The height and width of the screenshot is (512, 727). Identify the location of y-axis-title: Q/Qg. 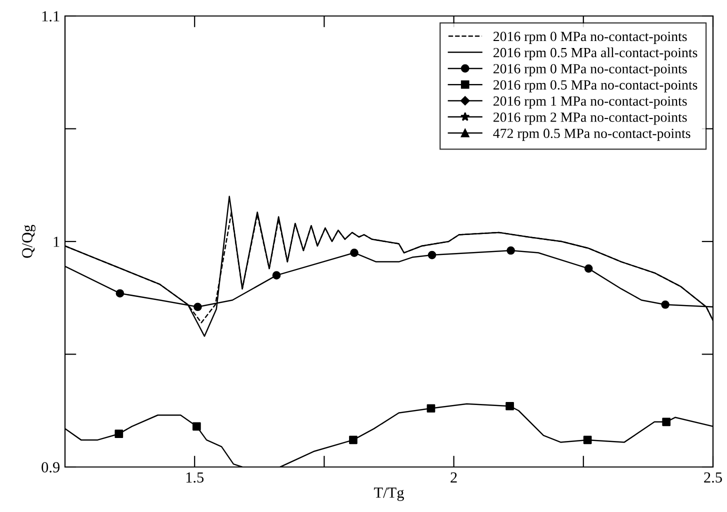
(29, 241).